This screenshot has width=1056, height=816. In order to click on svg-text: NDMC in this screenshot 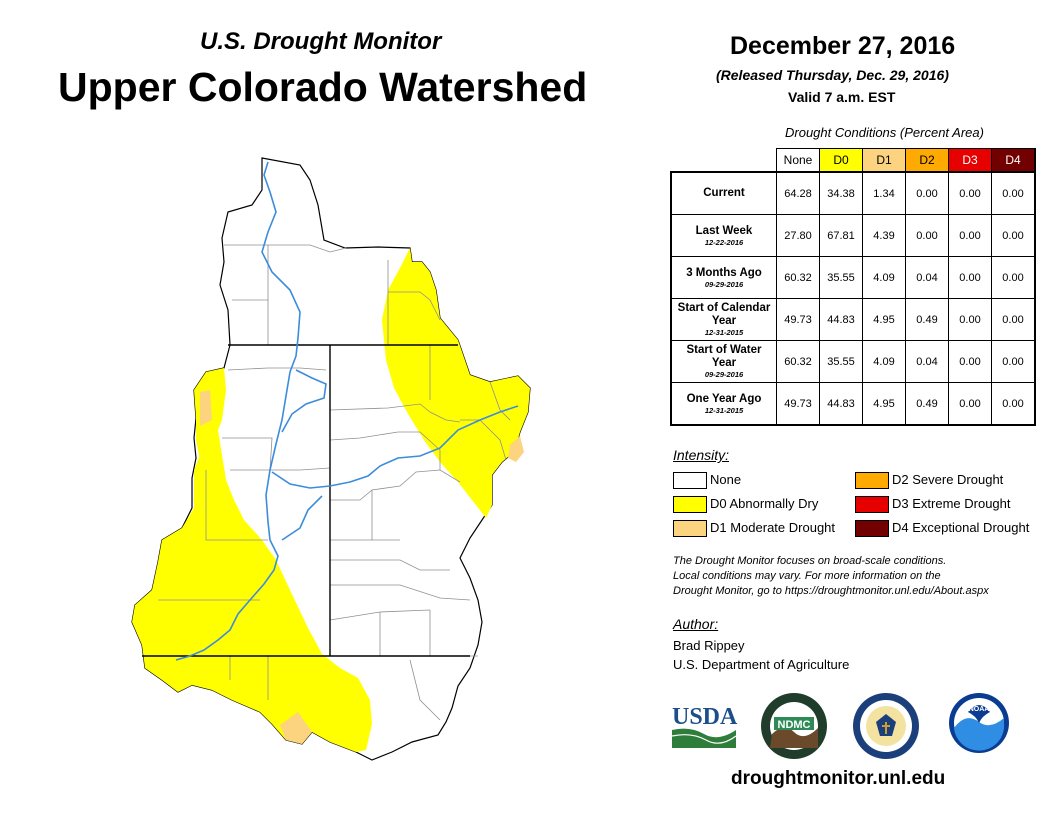, I will do `click(794, 725)`.